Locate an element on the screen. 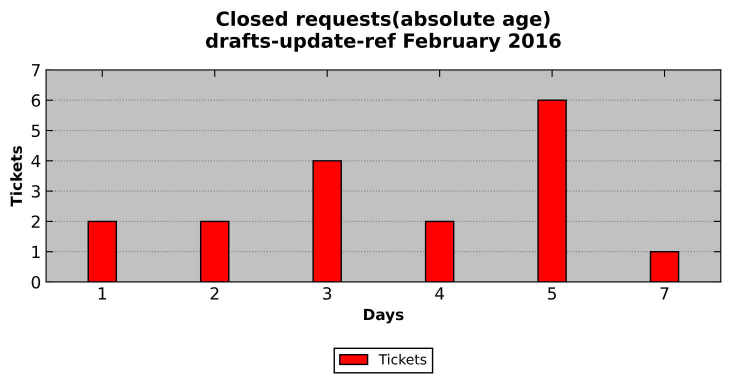  x-tick-label: 7 is located at coordinates (664, 293).